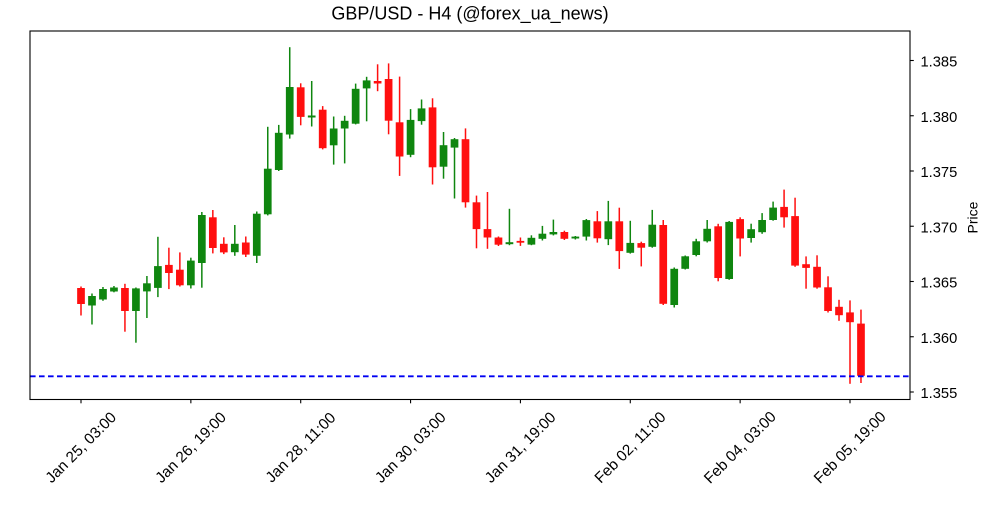 The width and height of the screenshot is (1000, 505). Describe the element at coordinates (973, 217) in the screenshot. I see `svg-text: Price` at that location.